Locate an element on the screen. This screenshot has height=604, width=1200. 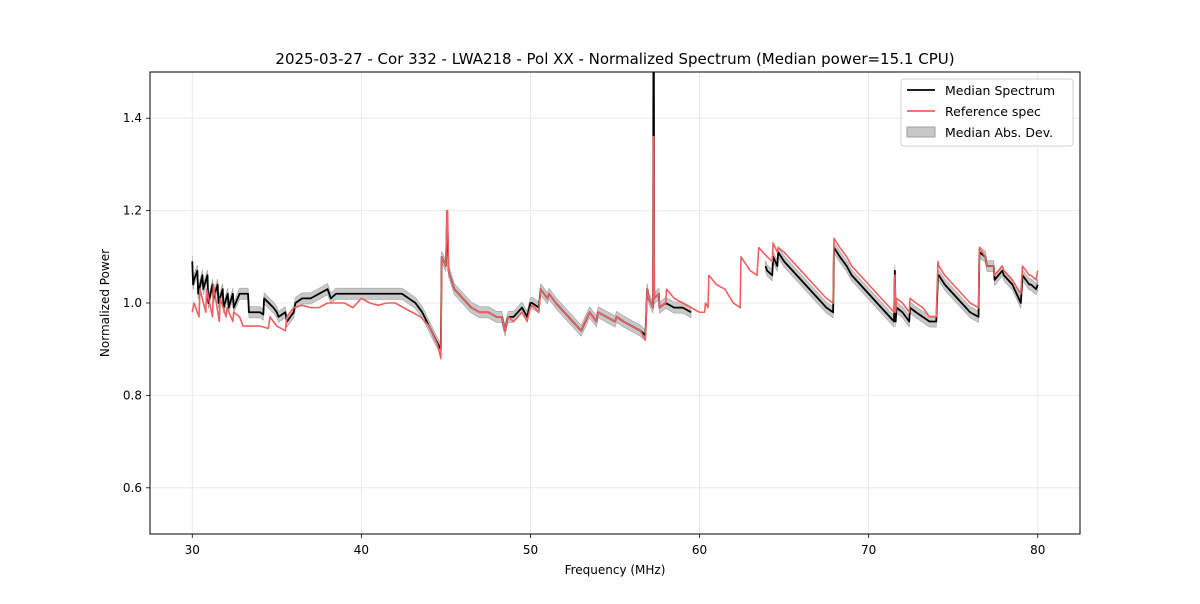
y-tick-label: 1.2 is located at coordinates (132, 211).